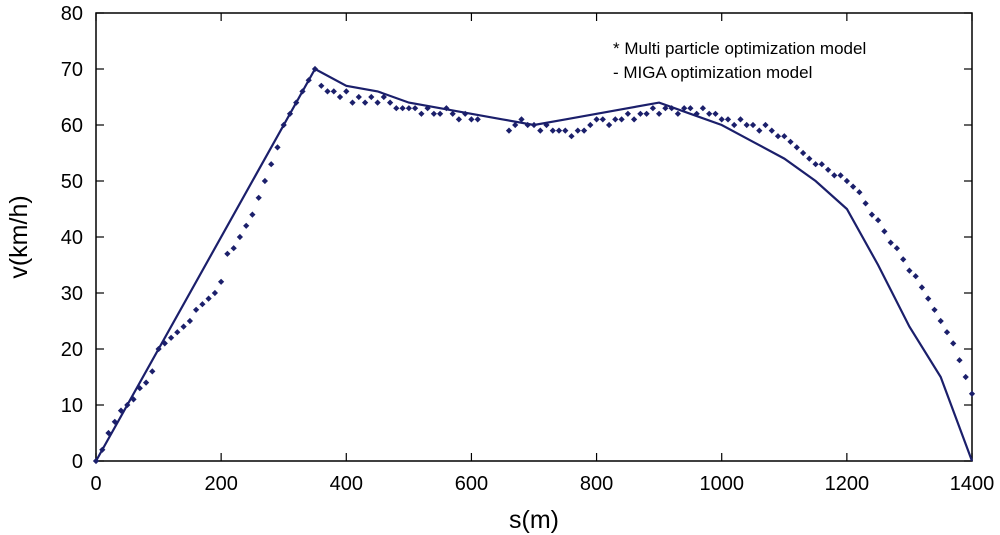 Image resolution: width=1000 pixels, height=535 pixels. I want to click on y-tick-label: 80, so click(72, 14).